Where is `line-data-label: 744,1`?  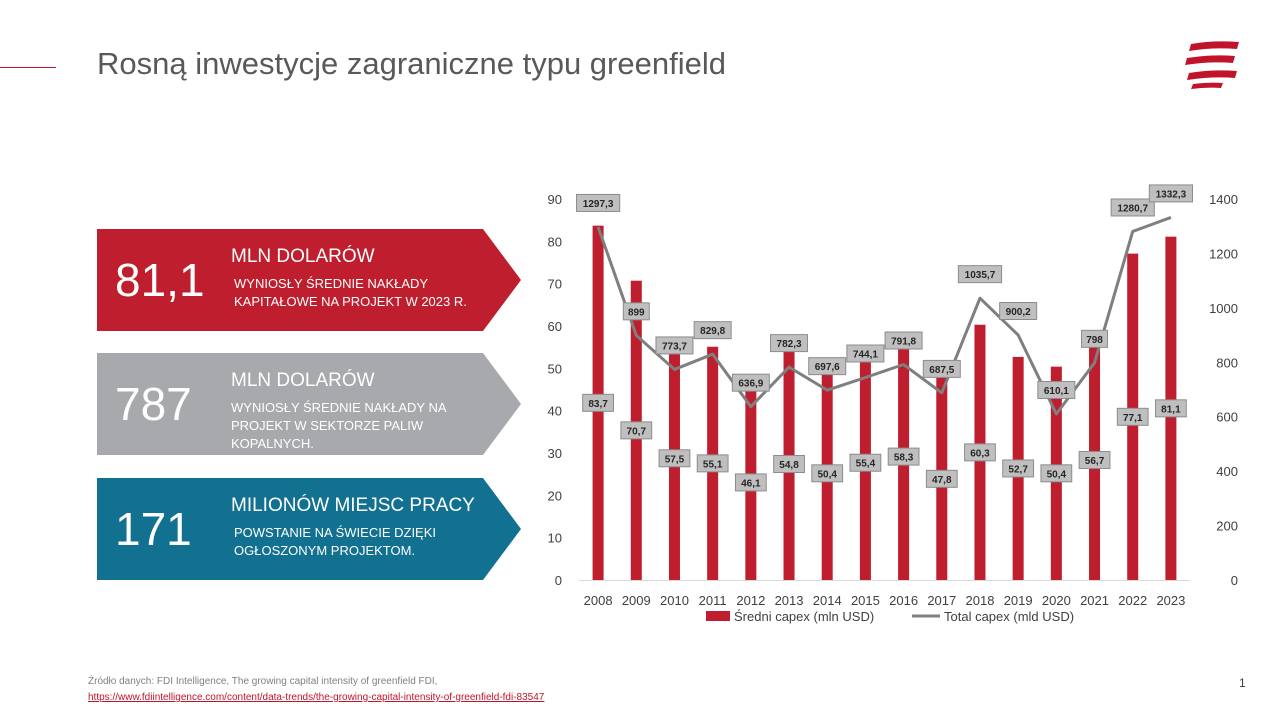
line-data-label: 744,1 is located at coordinates (865, 354).